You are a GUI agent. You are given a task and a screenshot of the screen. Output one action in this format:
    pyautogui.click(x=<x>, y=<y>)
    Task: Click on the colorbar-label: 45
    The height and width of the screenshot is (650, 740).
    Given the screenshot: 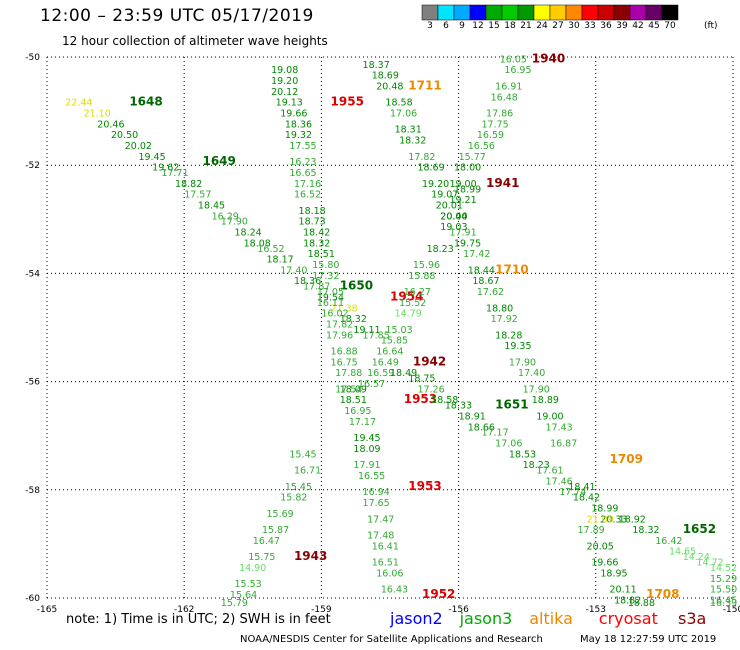 What is the action you would take?
    pyautogui.click(x=654, y=26)
    